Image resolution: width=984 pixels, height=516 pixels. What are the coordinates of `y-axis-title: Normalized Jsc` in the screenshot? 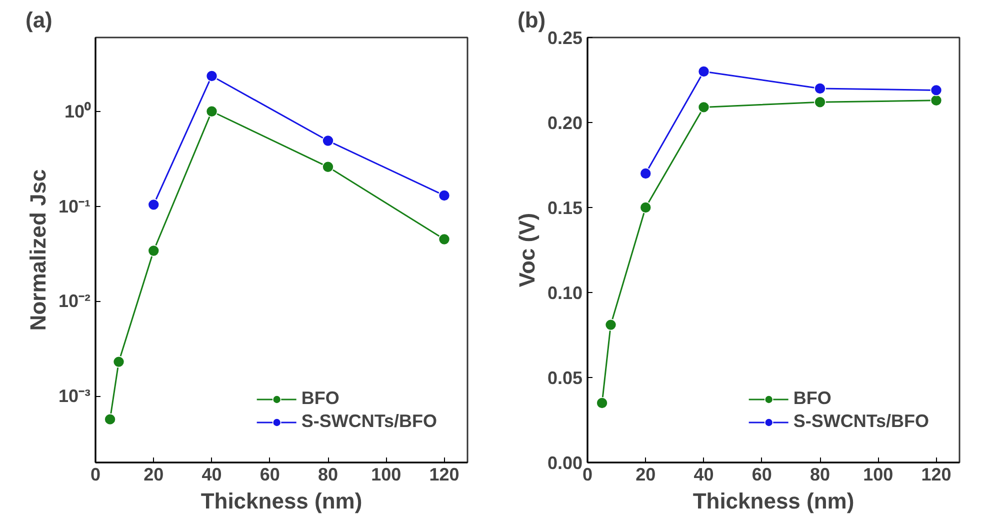 It's located at (37, 250).